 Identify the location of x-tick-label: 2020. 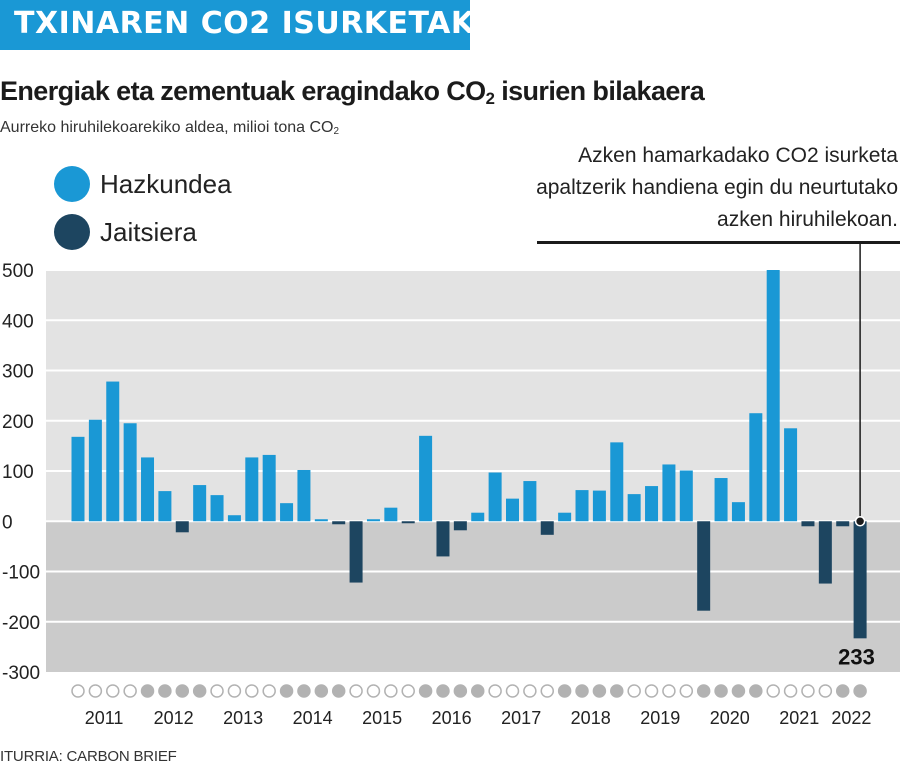
(730, 718).